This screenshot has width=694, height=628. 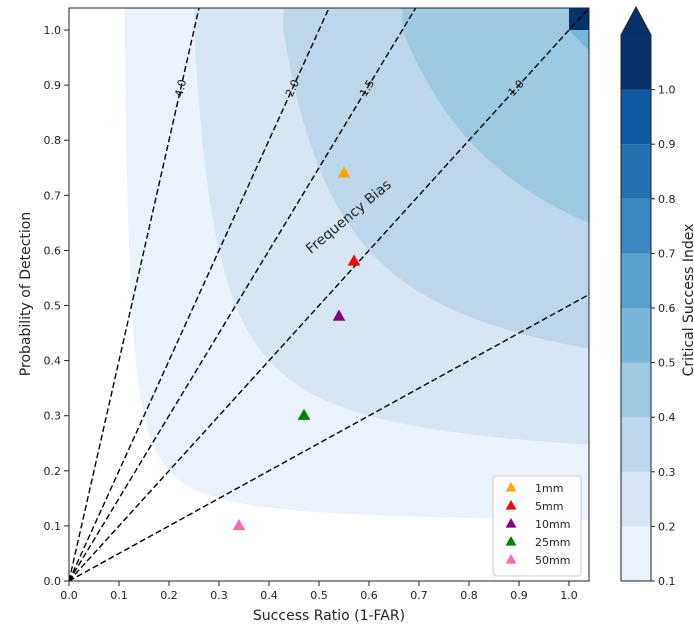 I want to click on x-tick-label: 0.8, so click(x=469, y=595).